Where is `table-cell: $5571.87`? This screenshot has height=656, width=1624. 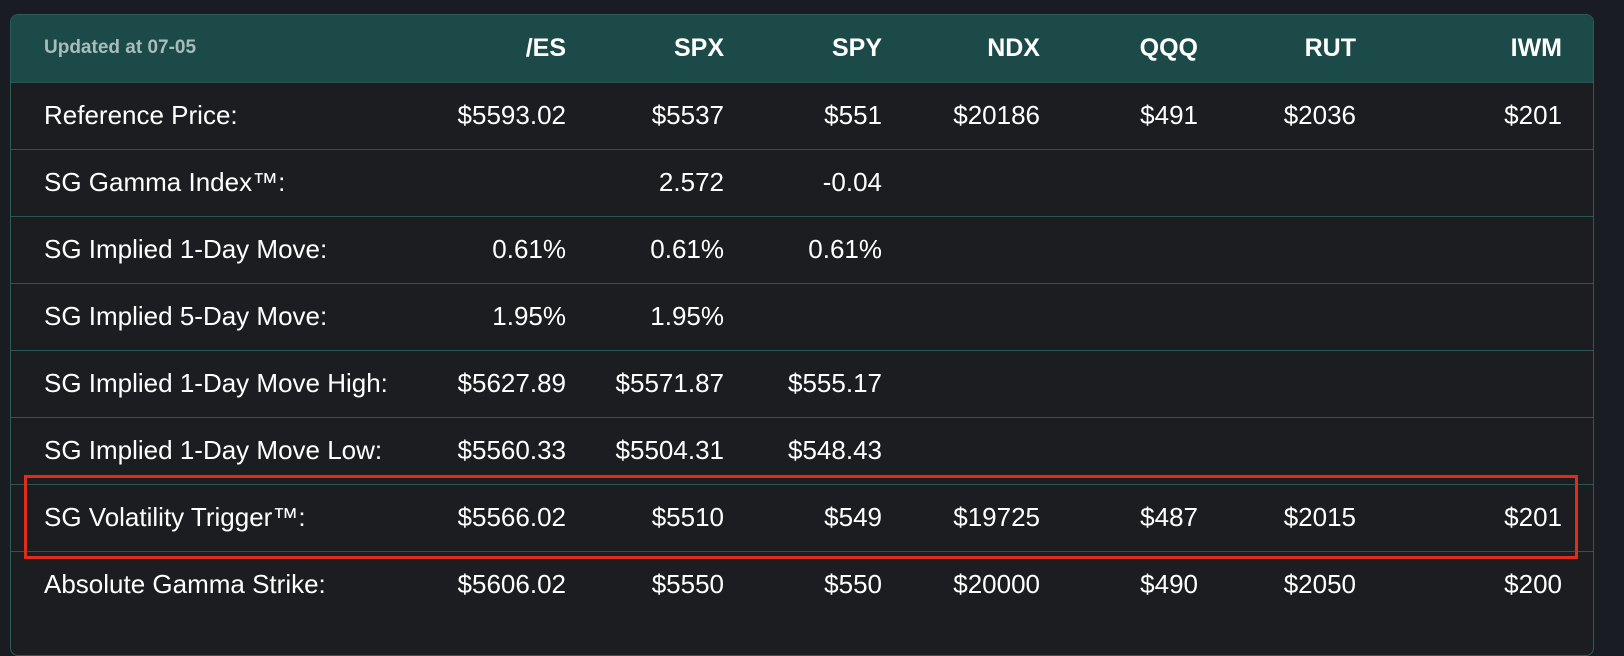 table-cell: $5571.87 is located at coordinates (669, 383).